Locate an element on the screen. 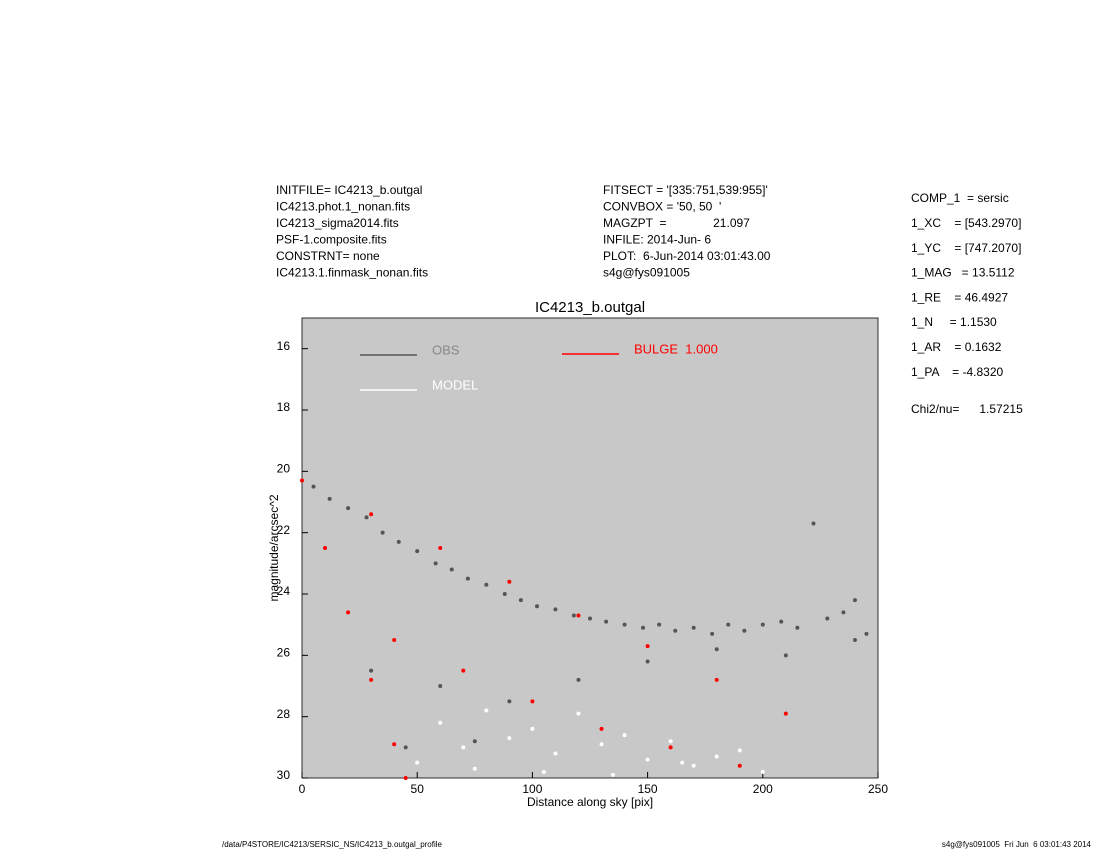  x-tick-label: 0 is located at coordinates (302, 789).